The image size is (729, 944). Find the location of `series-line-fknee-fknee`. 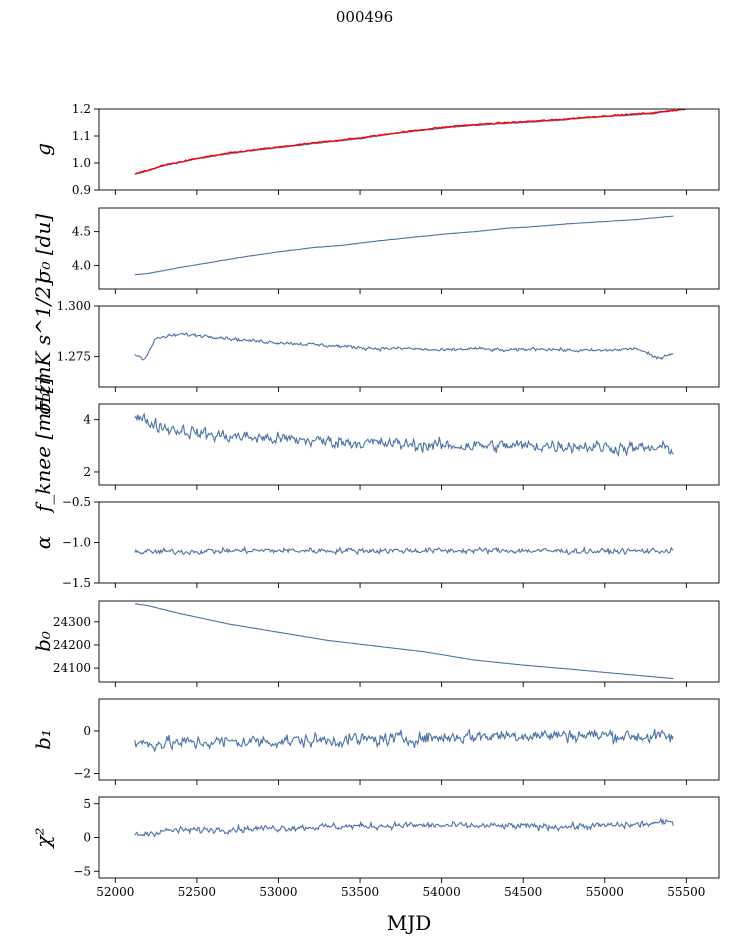

series-line-fknee-fknee is located at coordinates (404, 435).